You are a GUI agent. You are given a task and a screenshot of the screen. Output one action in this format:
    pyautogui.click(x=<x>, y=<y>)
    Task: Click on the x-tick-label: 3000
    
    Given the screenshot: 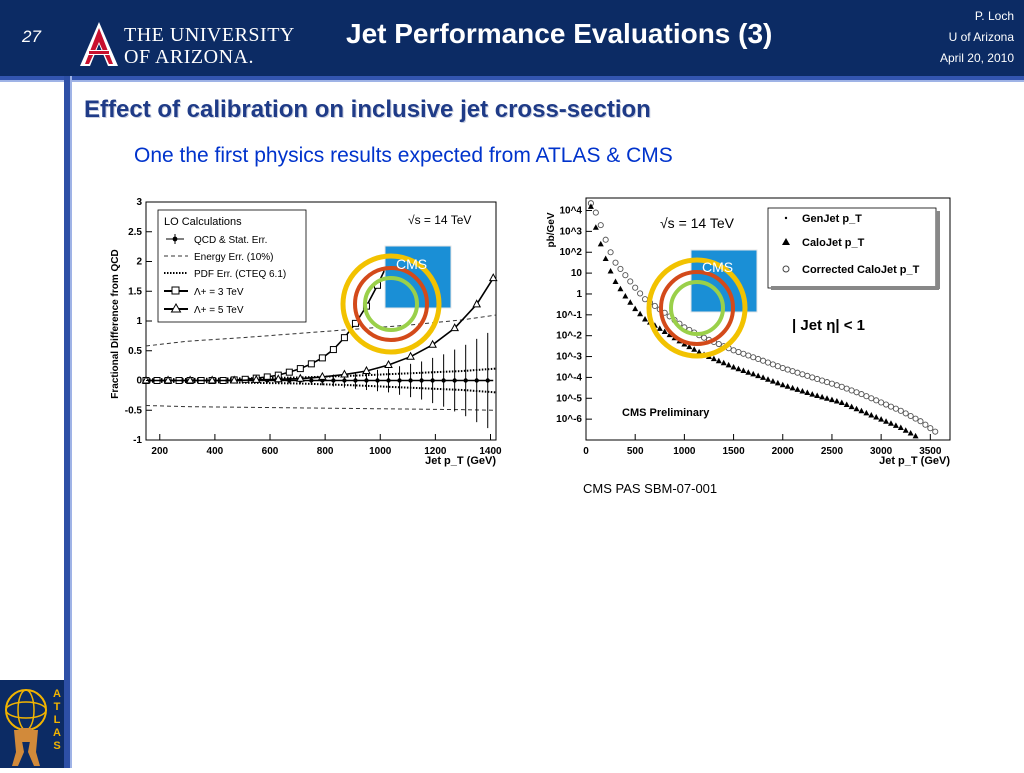 What is the action you would take?
    pyautogui.click(x=881, y=451)
    